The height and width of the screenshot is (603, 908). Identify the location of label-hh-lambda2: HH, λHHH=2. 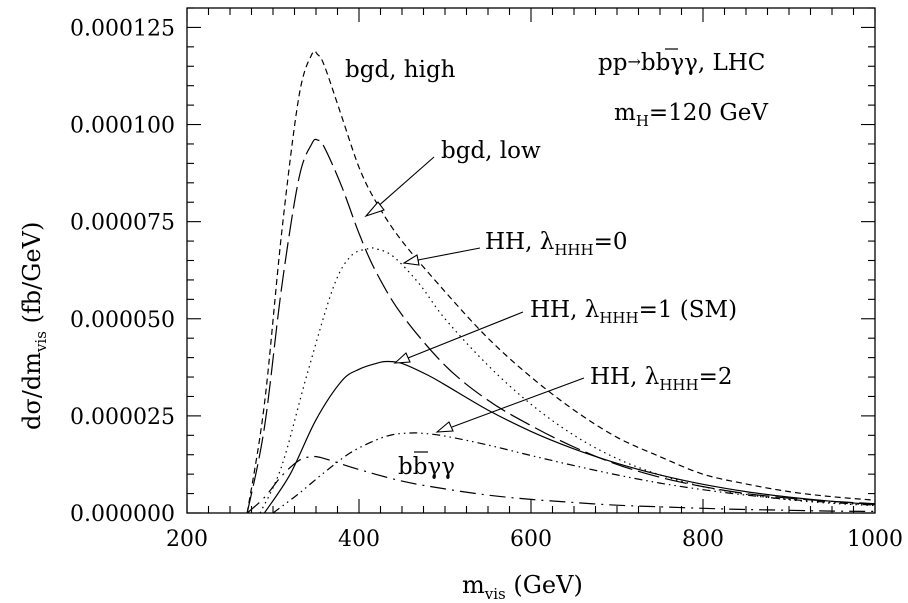
(661, 379).